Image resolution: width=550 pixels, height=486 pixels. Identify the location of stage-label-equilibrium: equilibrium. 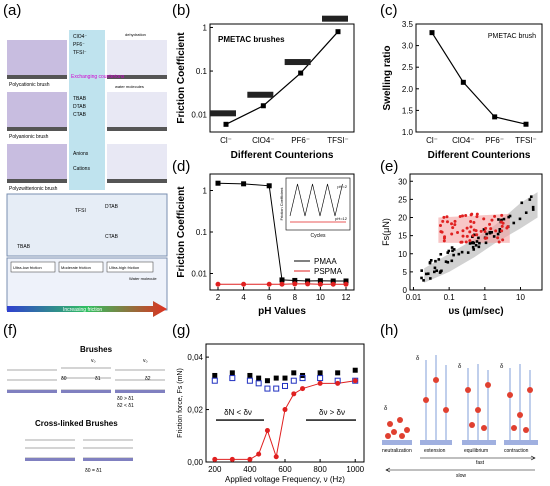
(476, 451).